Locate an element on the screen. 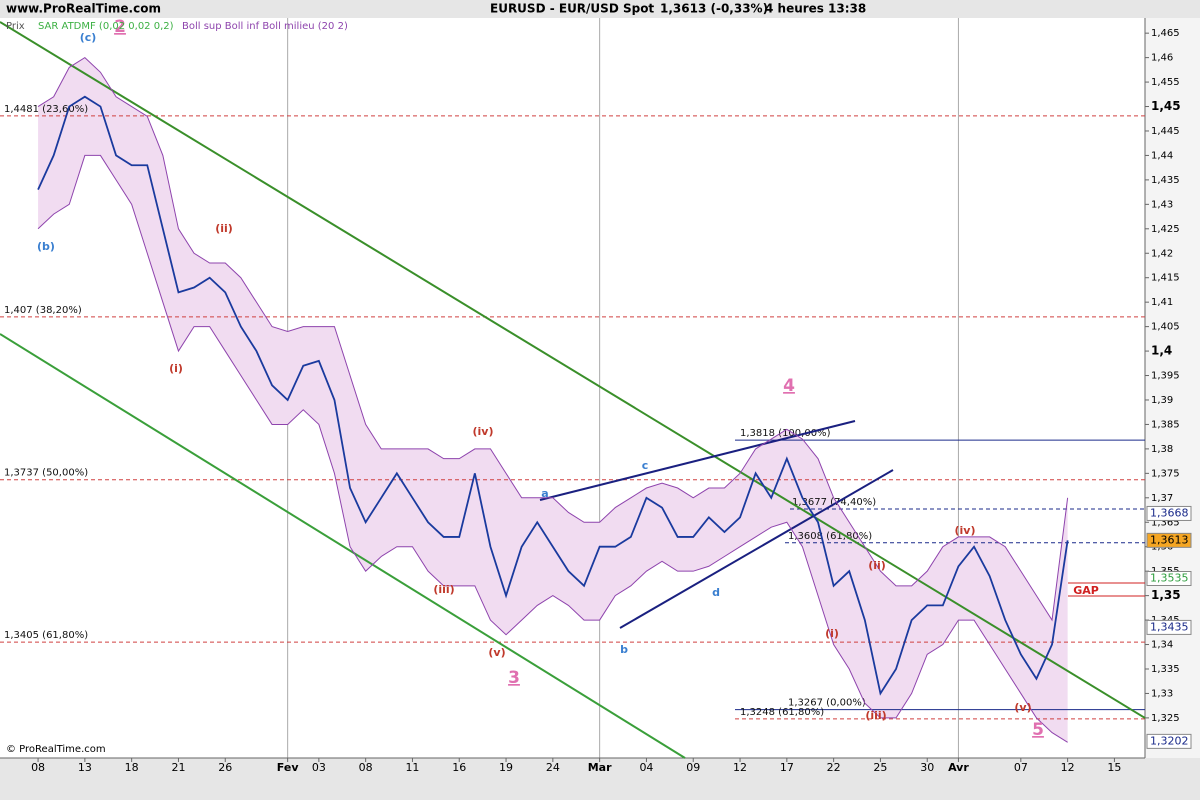 The height and width of the screenshot is (800, 1200). header-bar is located at coordinates (600, 9).